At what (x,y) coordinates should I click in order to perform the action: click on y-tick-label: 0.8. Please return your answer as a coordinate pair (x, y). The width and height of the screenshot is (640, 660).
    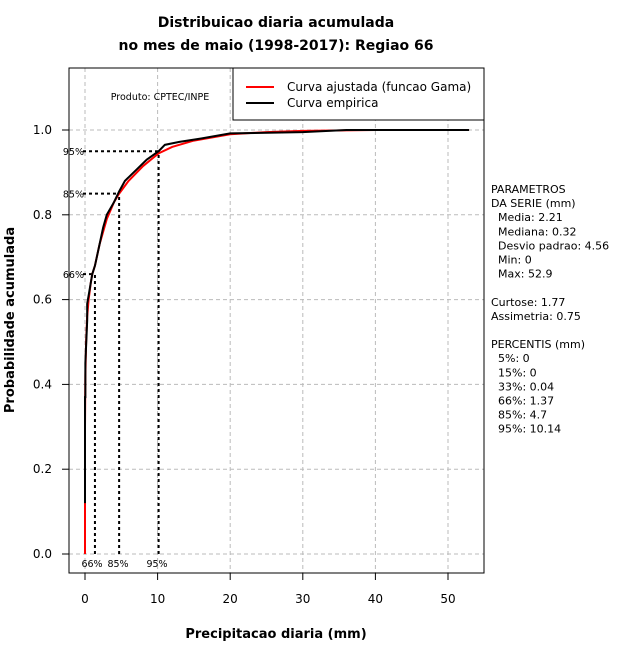
    Looking at the image, I should click on (42, 215).